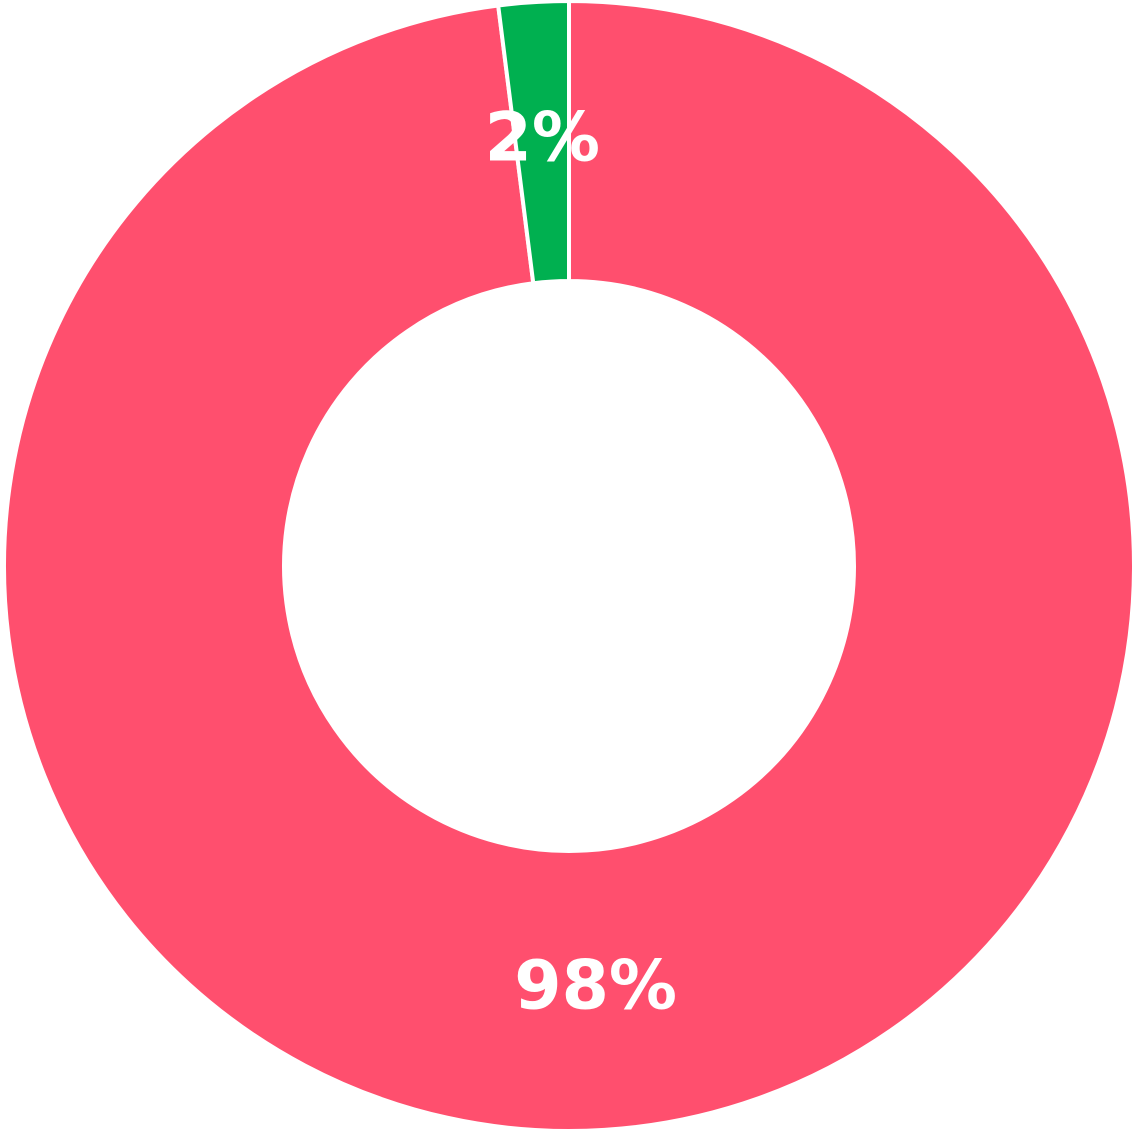  I want to click on data-label: 2%, so click(542, 137).